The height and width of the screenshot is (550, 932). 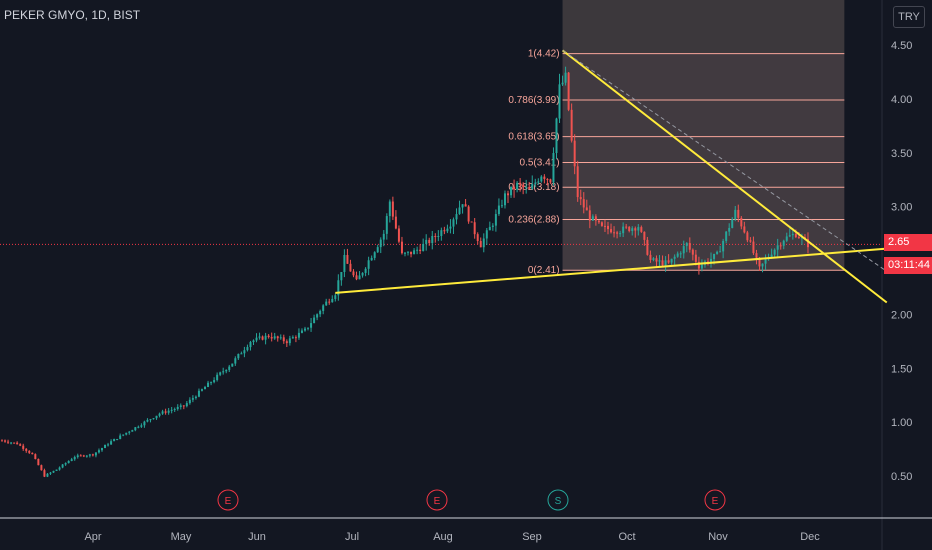 I want to click on split-event-marker, so click(x=558, y=500).